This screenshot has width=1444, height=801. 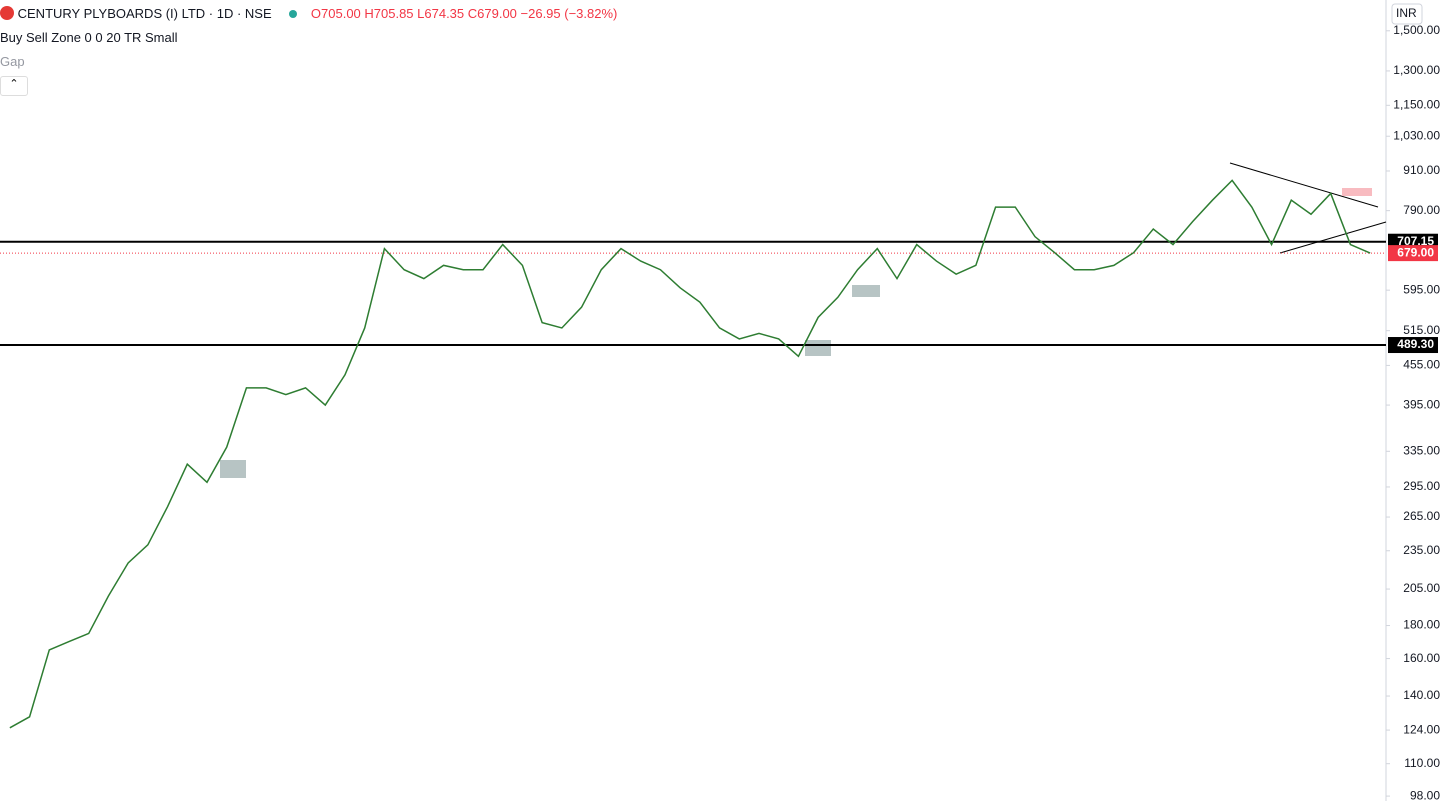 I want to click on y-tick-label: 1,030.00, so click(x=1416, y=135).